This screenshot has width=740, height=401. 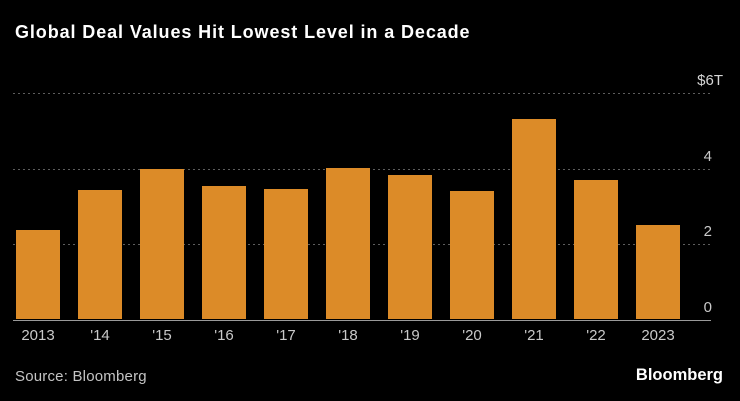 What do you see at coordinates (348, 335) in the screenshot?
I see `x-tick-label-18: '18` at bounding box center [348, 335].